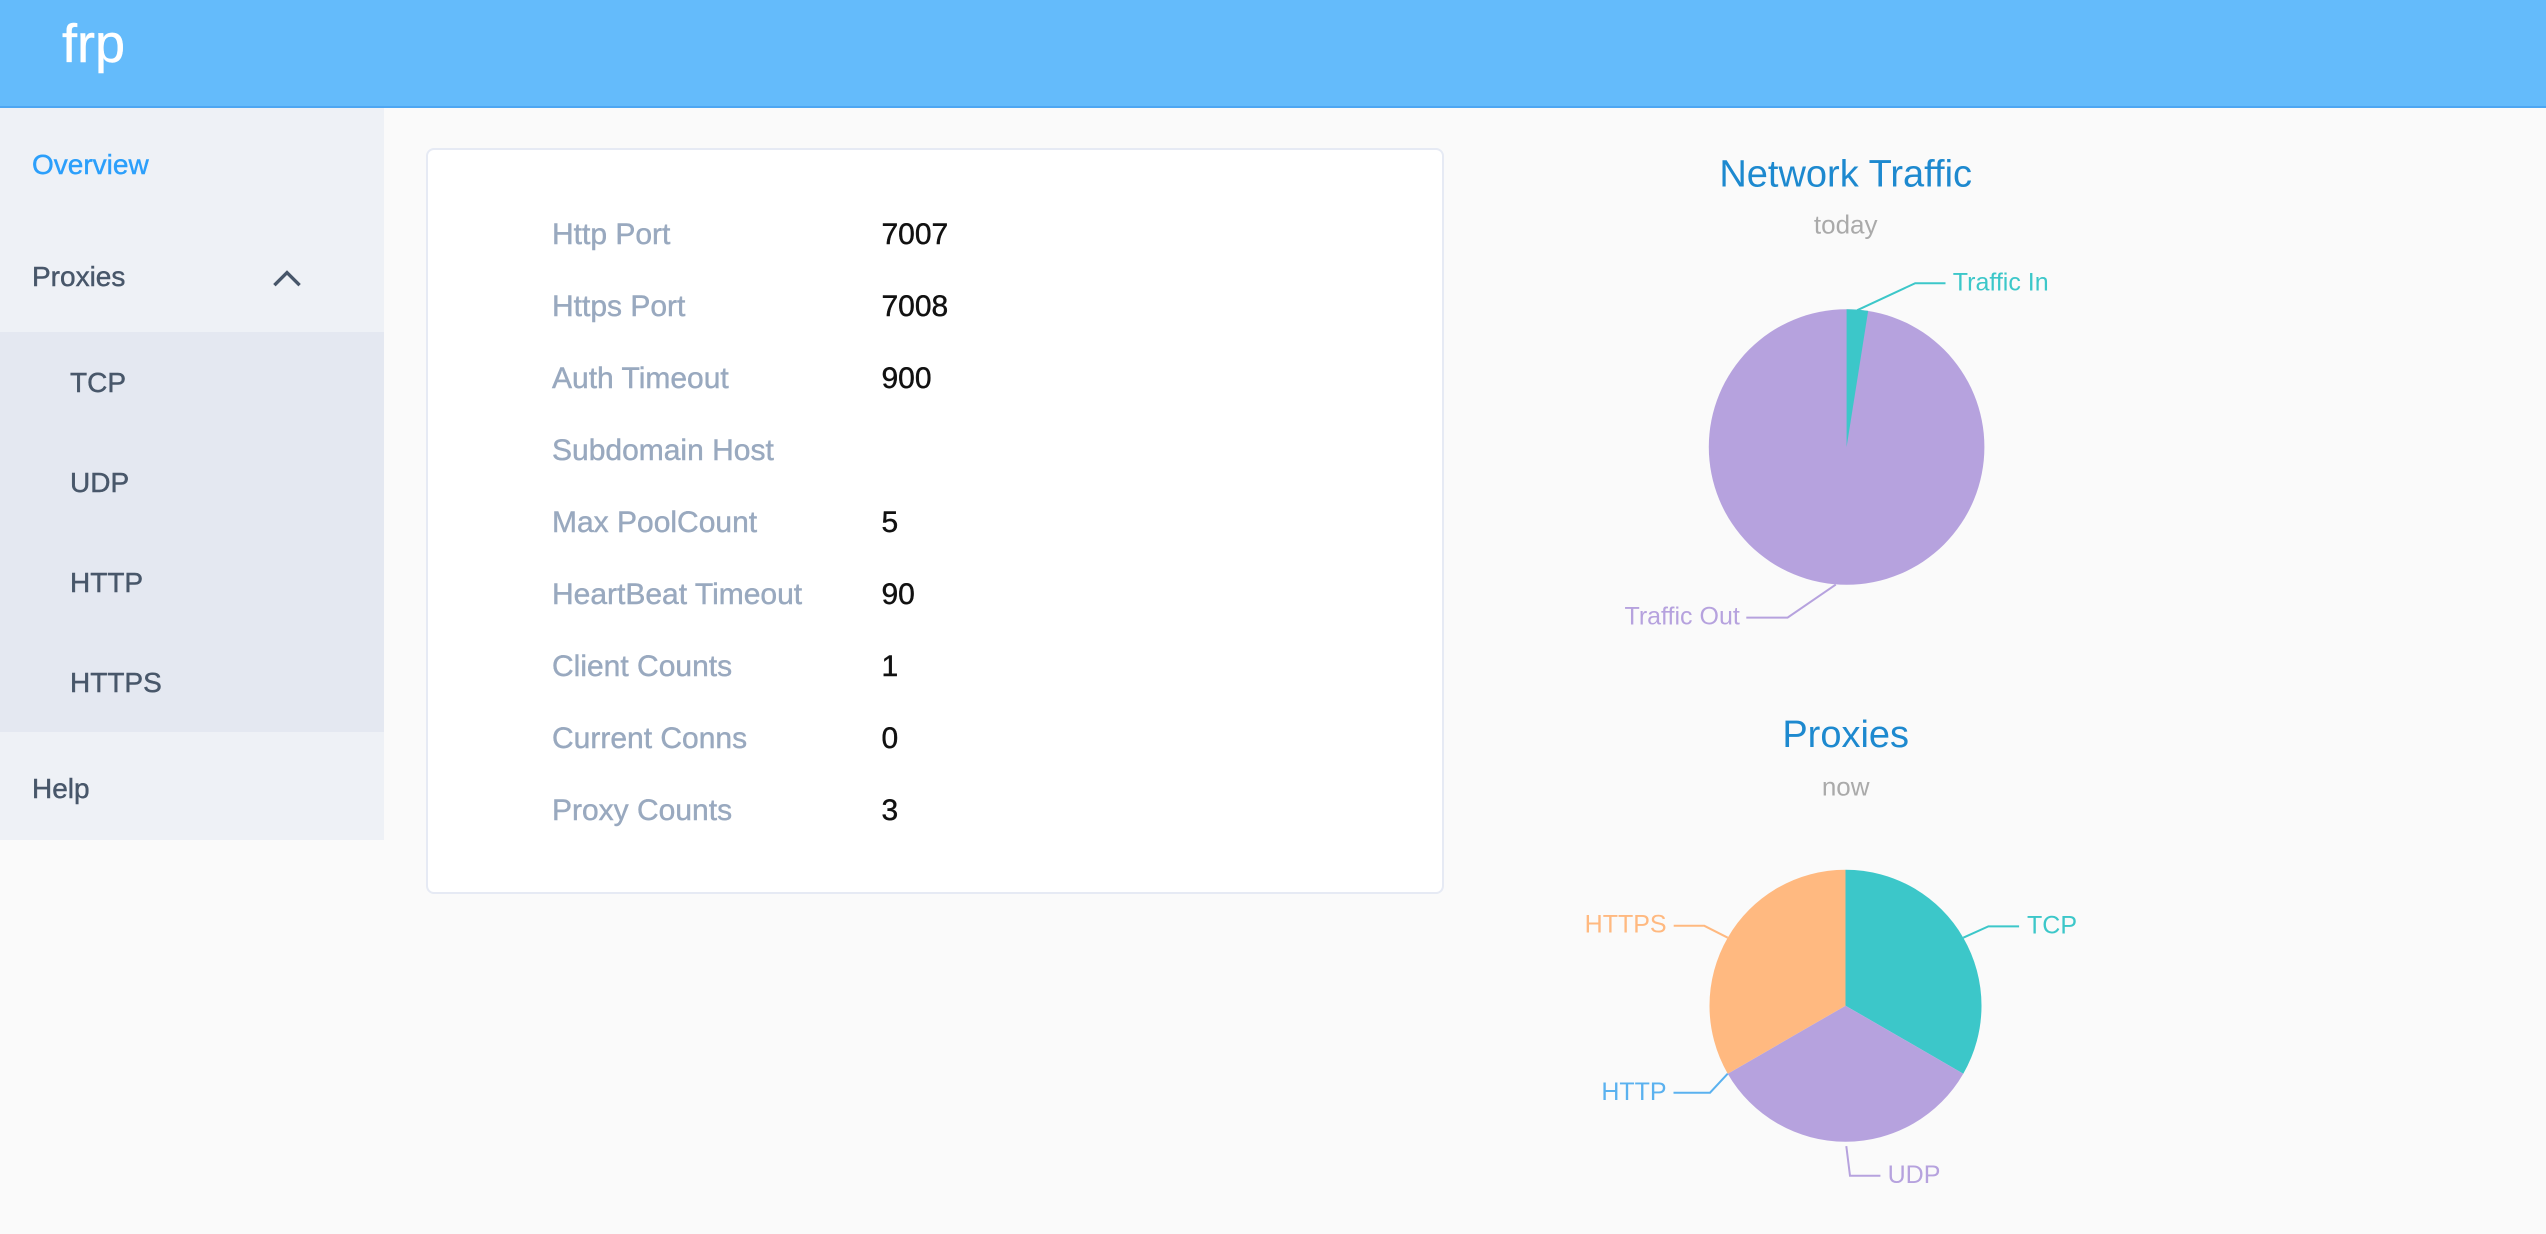  Describe the element at coordinates (1845, 175) in the screenshot. I see `svg-text: Network Traffic` at that location.